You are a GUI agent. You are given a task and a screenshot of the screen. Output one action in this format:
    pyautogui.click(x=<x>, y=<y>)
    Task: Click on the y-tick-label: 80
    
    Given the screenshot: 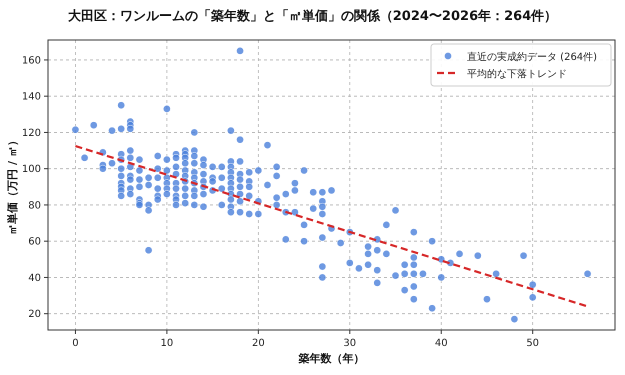 What is the action you would take?
    pyautogui.click(x=34, y=206)
    